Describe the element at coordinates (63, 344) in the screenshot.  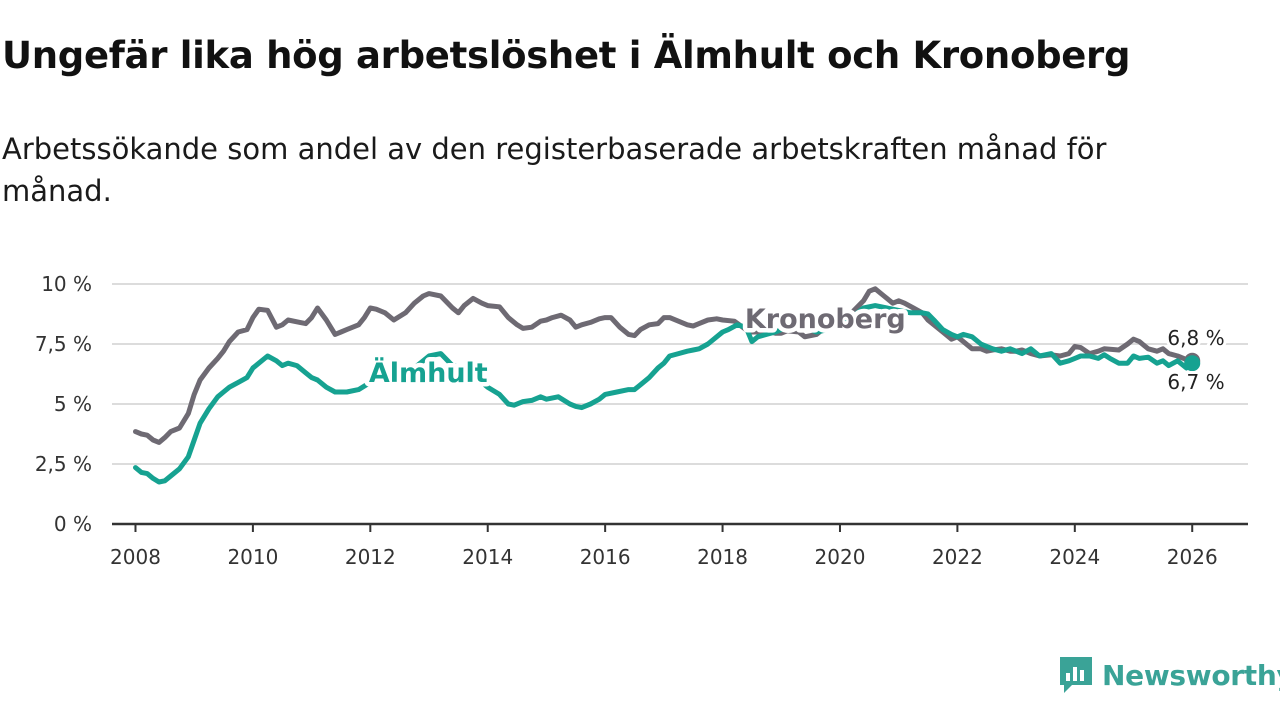
I see `y-tick-label: 7,5 %` at that location.